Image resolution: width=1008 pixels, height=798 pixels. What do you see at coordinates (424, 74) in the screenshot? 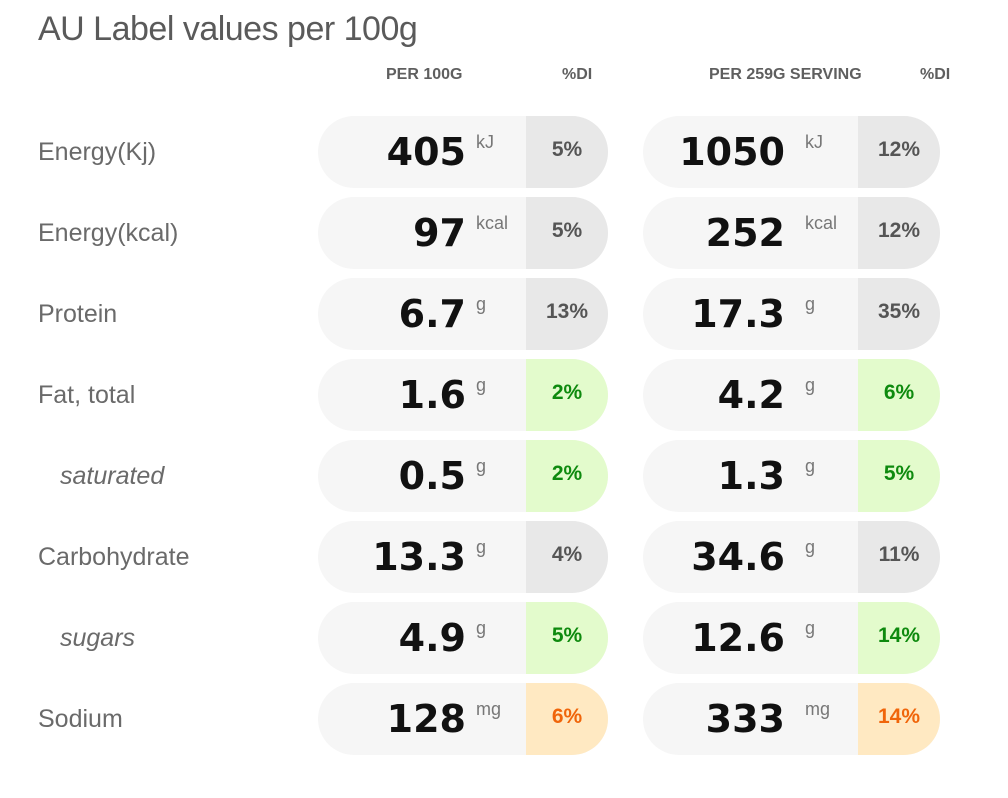
I see `header-per-100g: PER 100G` at bounding box center [424, 74].